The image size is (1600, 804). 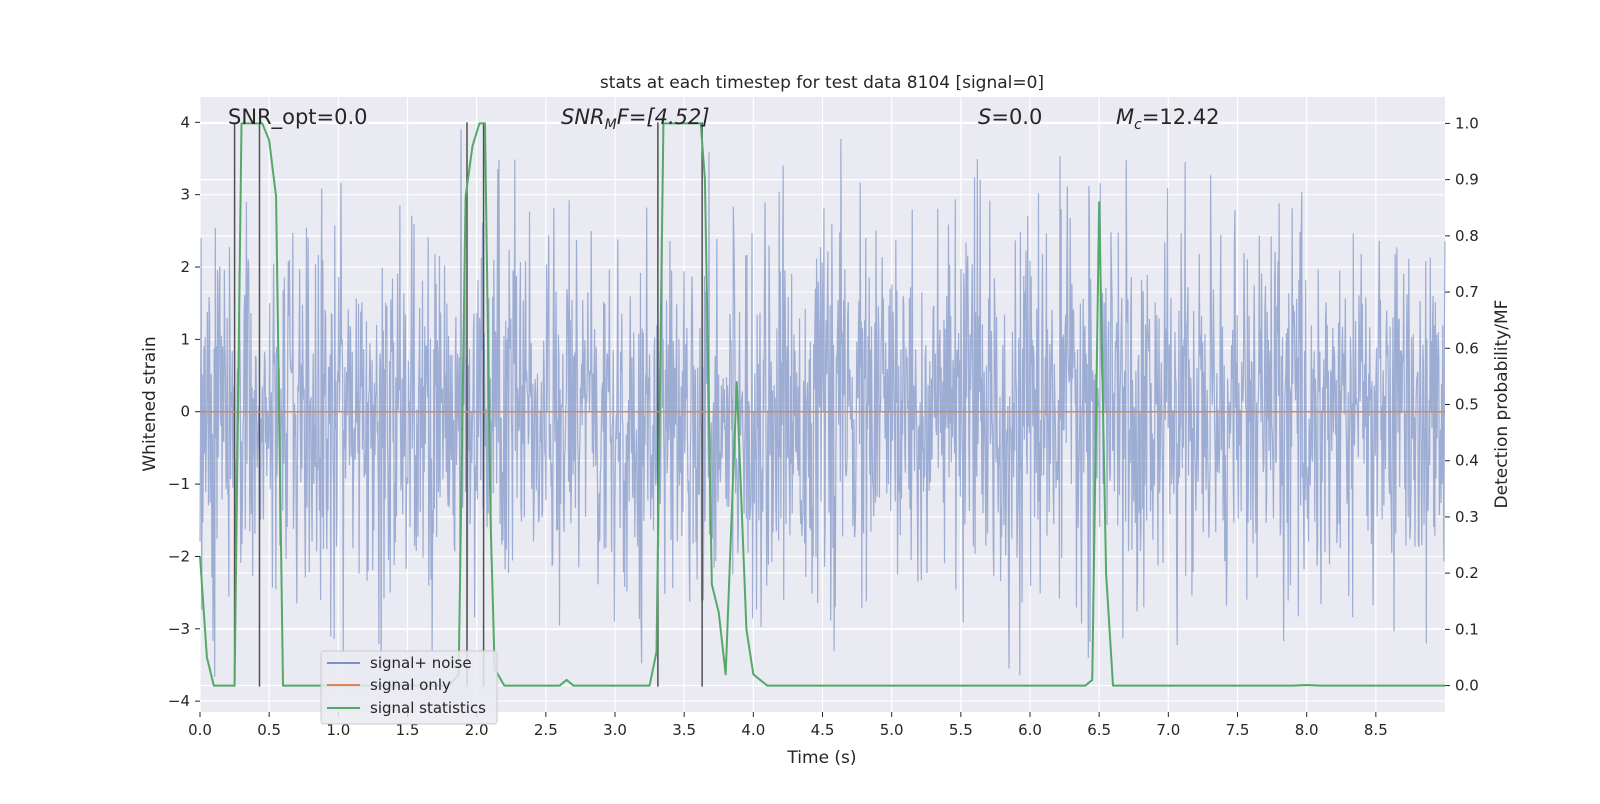 I want to click on x-tick-label: 7.0, so click(x=1168, y=730).